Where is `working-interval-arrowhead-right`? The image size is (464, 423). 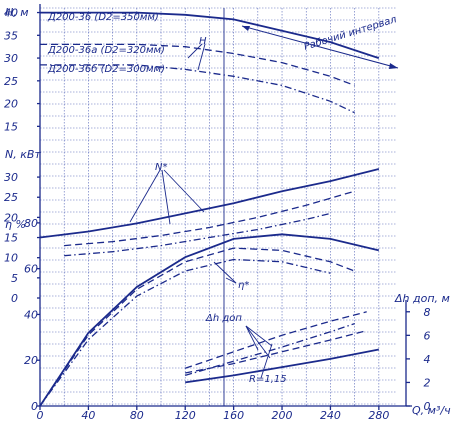 working-interval-arrowhead-right is located at coordinates (393, 66).